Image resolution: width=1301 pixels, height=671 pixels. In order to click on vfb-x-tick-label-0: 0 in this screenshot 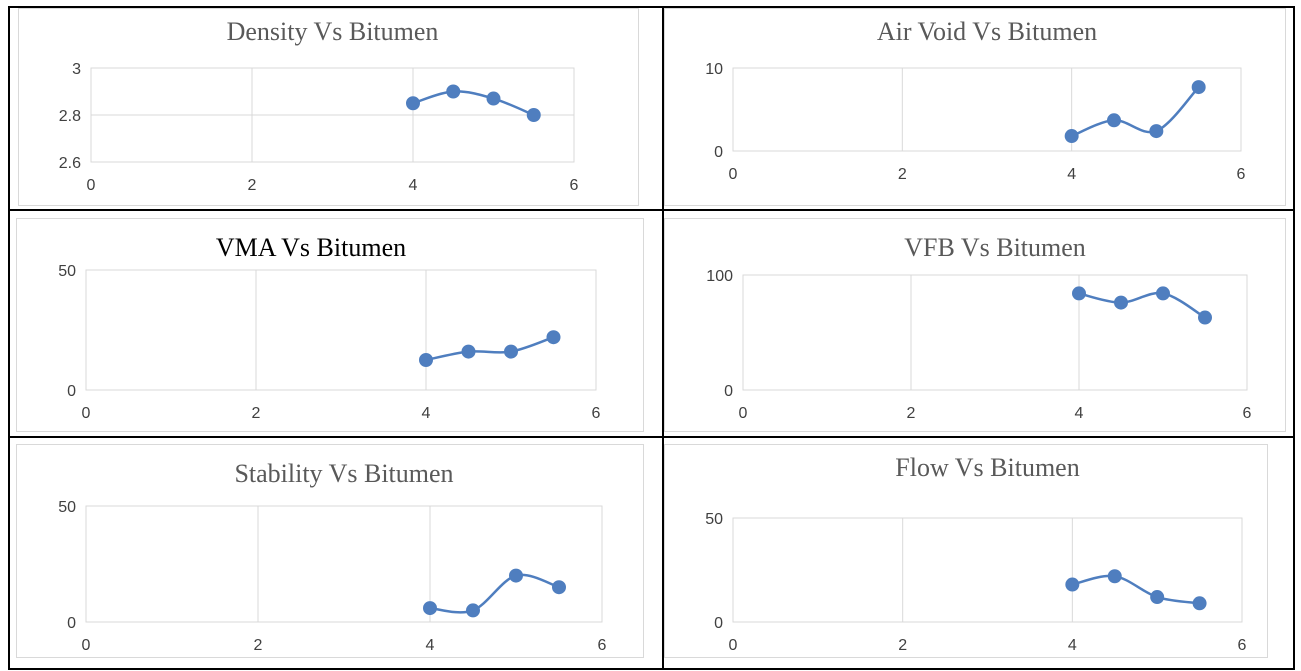, I will do `click(743, 413)`.